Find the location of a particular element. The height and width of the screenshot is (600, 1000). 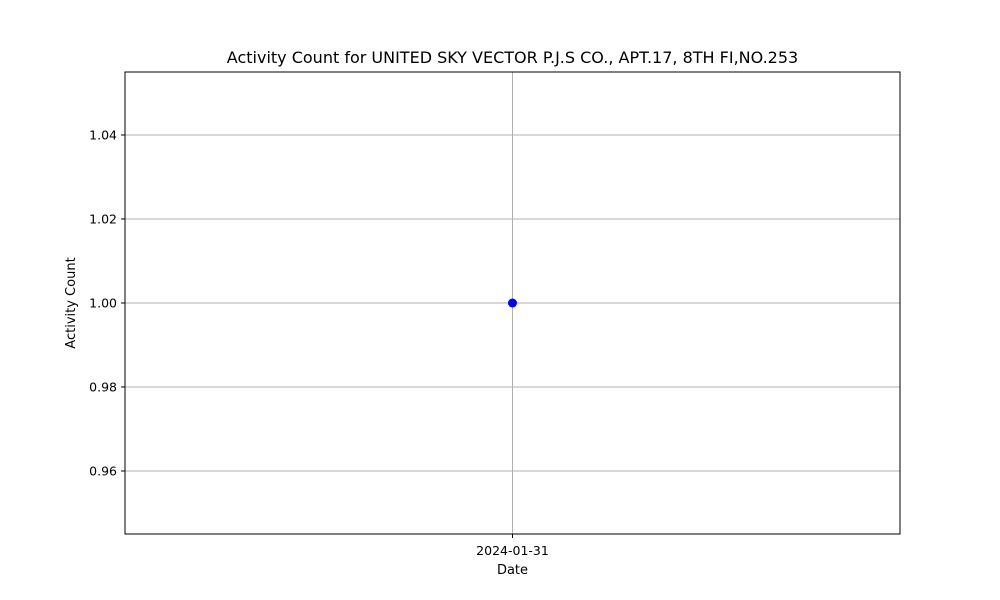

y-tick-label: 1.04 is located at coordinates (103, 135).